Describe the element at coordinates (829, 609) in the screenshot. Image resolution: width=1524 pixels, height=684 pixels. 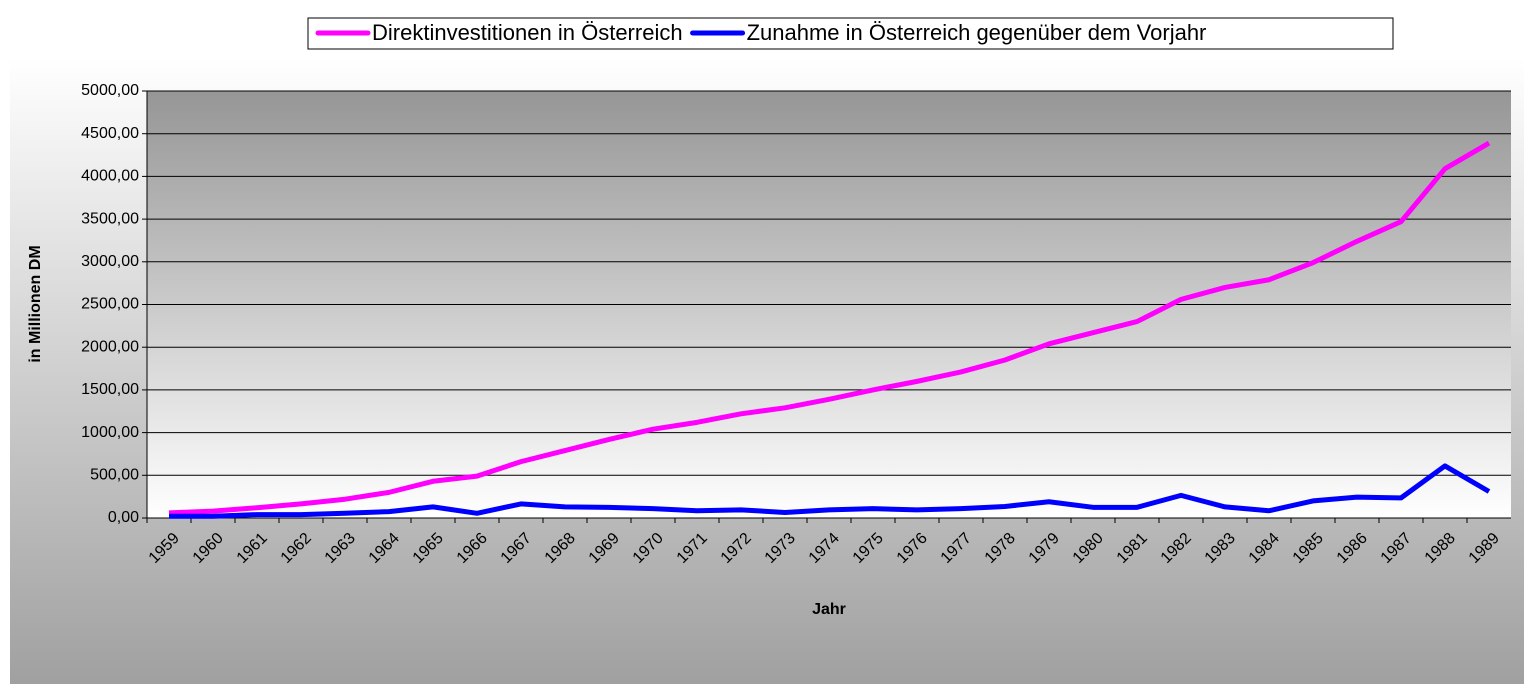
I see `x-axis-label: Jahr` at that location.